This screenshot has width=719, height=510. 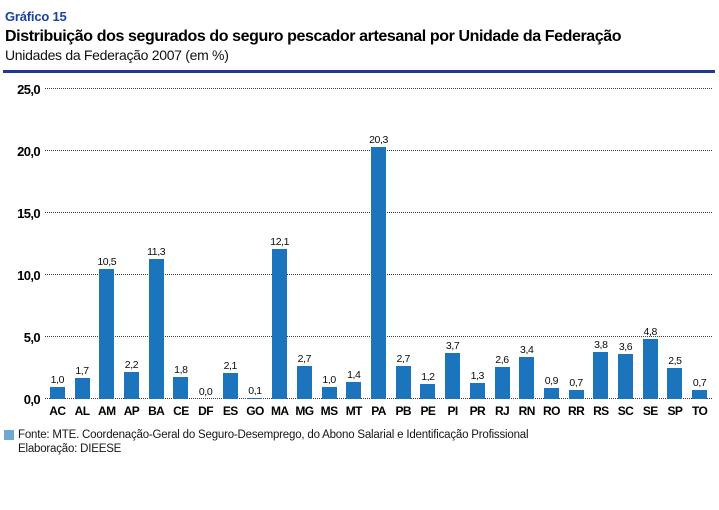 What do you see at coordinates (675, 361) in the screenshot?
I see `bar-value-label: 2,5` at bounding box center [675, 361].